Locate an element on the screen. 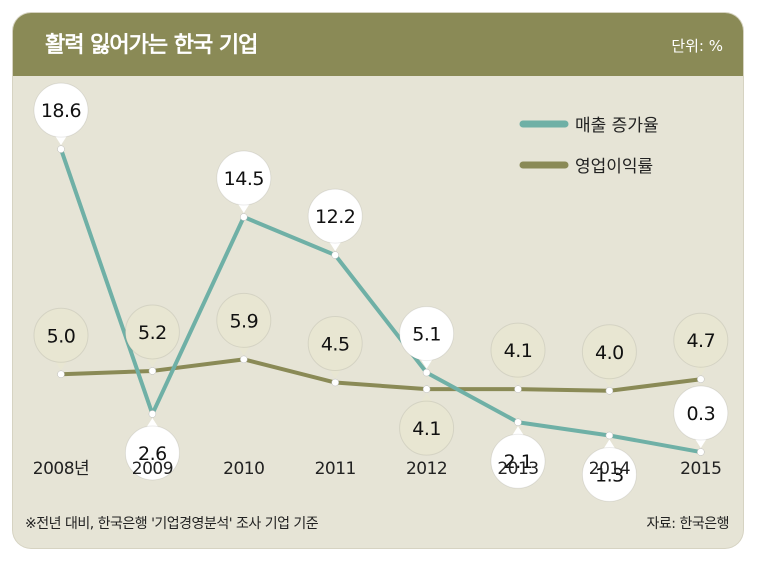  profit-value-0-bubble is located at coordinates (61, 335).